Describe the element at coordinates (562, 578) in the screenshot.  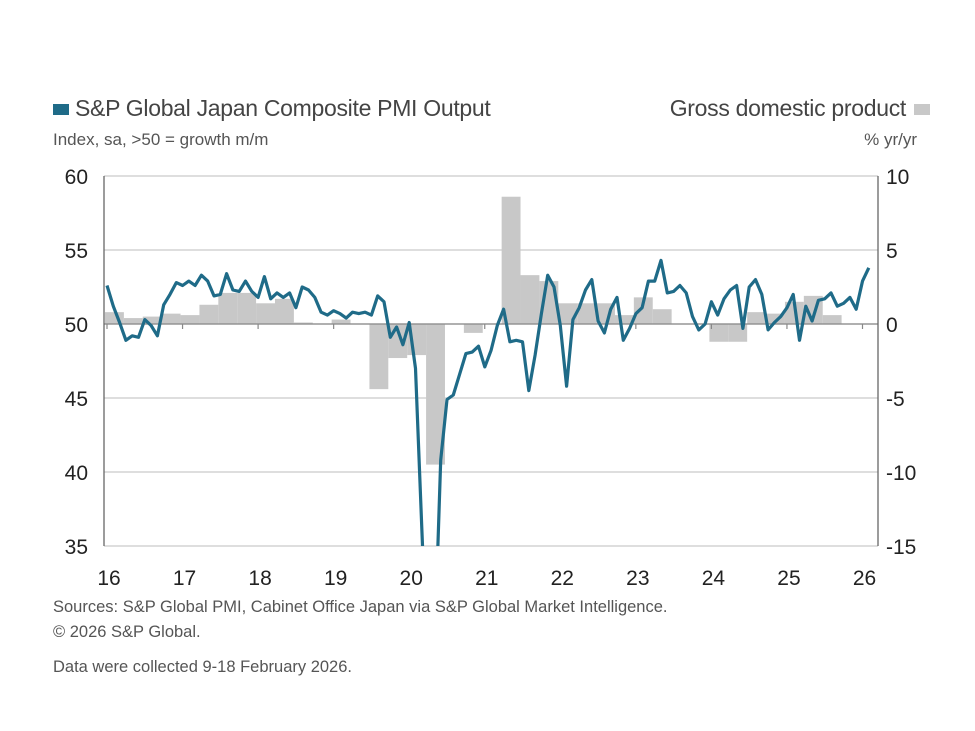
I see `x-tick-label: 22` at that location.